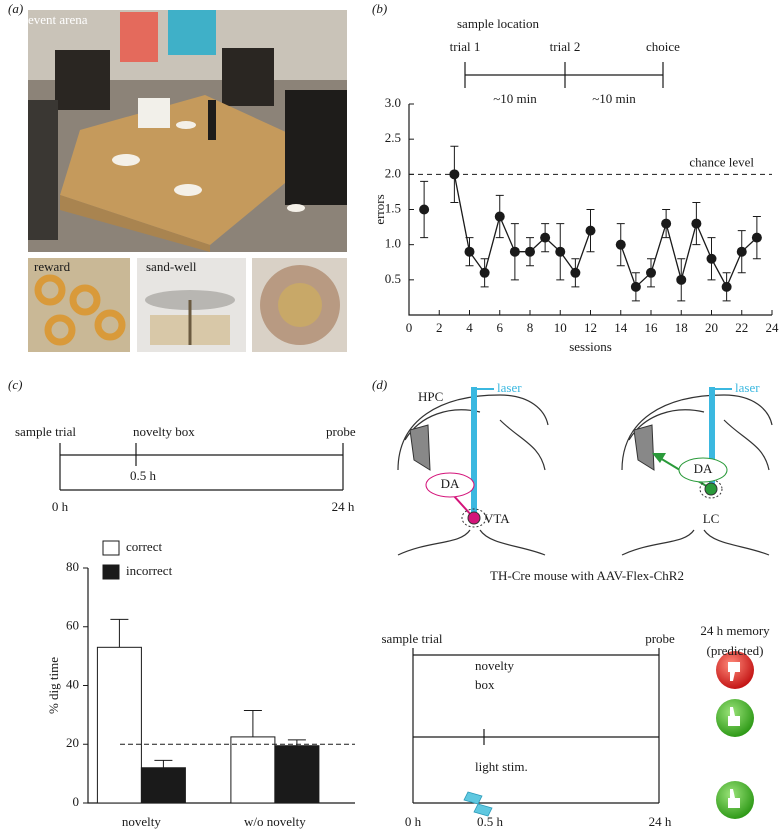 Image resolution: width=781 pixels, height=836 pixels. I want to click on x-tick-label: w/o novelty, so click(275, 821).